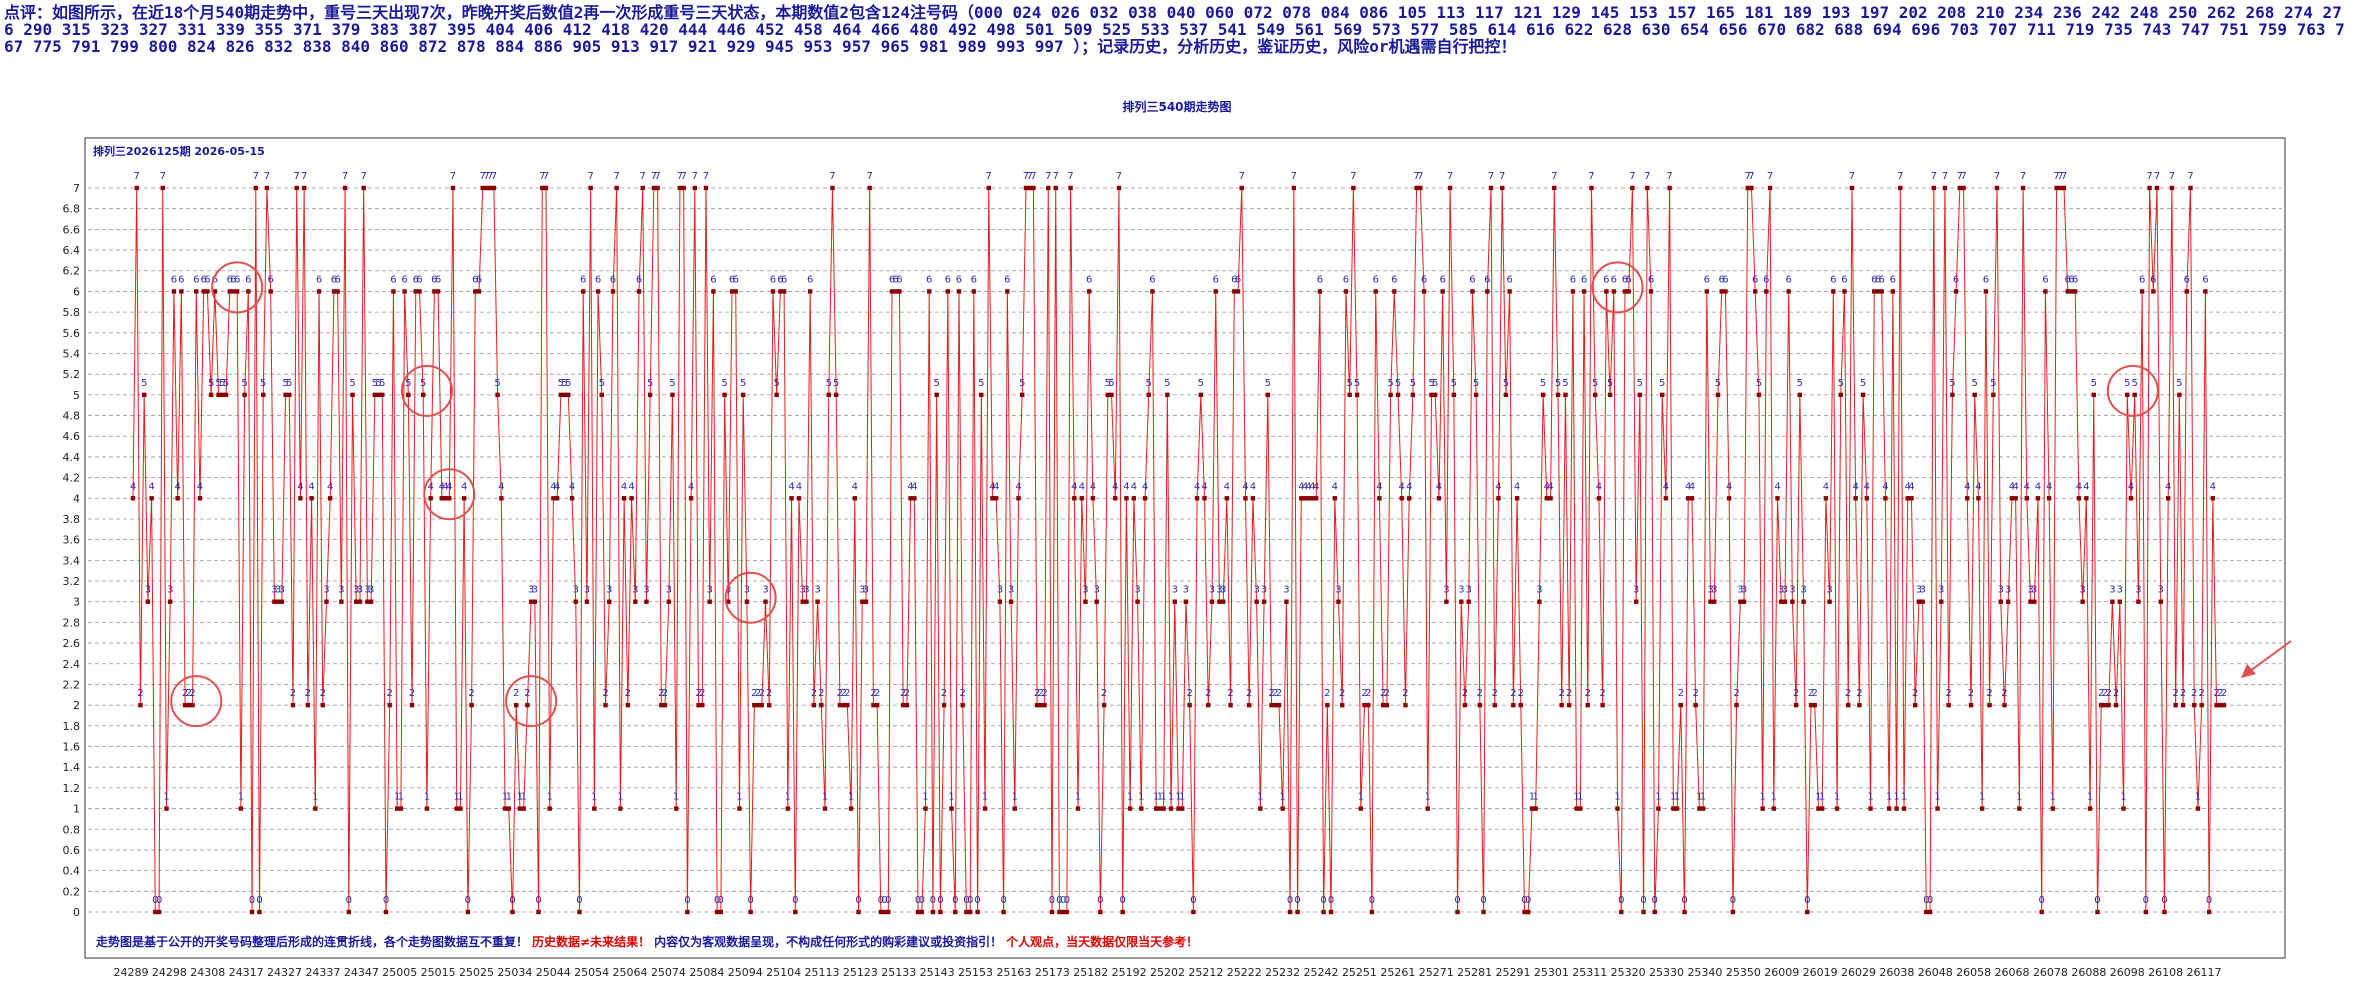 The width and height of the screenshot is (2354, 1004). Describe the element at coordinates (975, 972) in the screenshot. I see `x-tick-label: 25153` at that location.